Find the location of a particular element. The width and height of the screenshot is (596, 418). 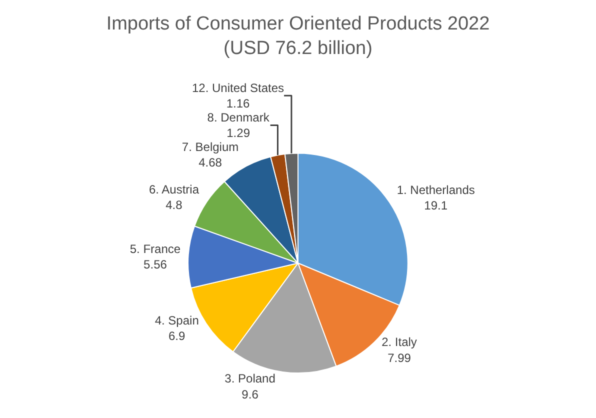

slice-label: 8. Denmark is located at coordinates (238, 117).